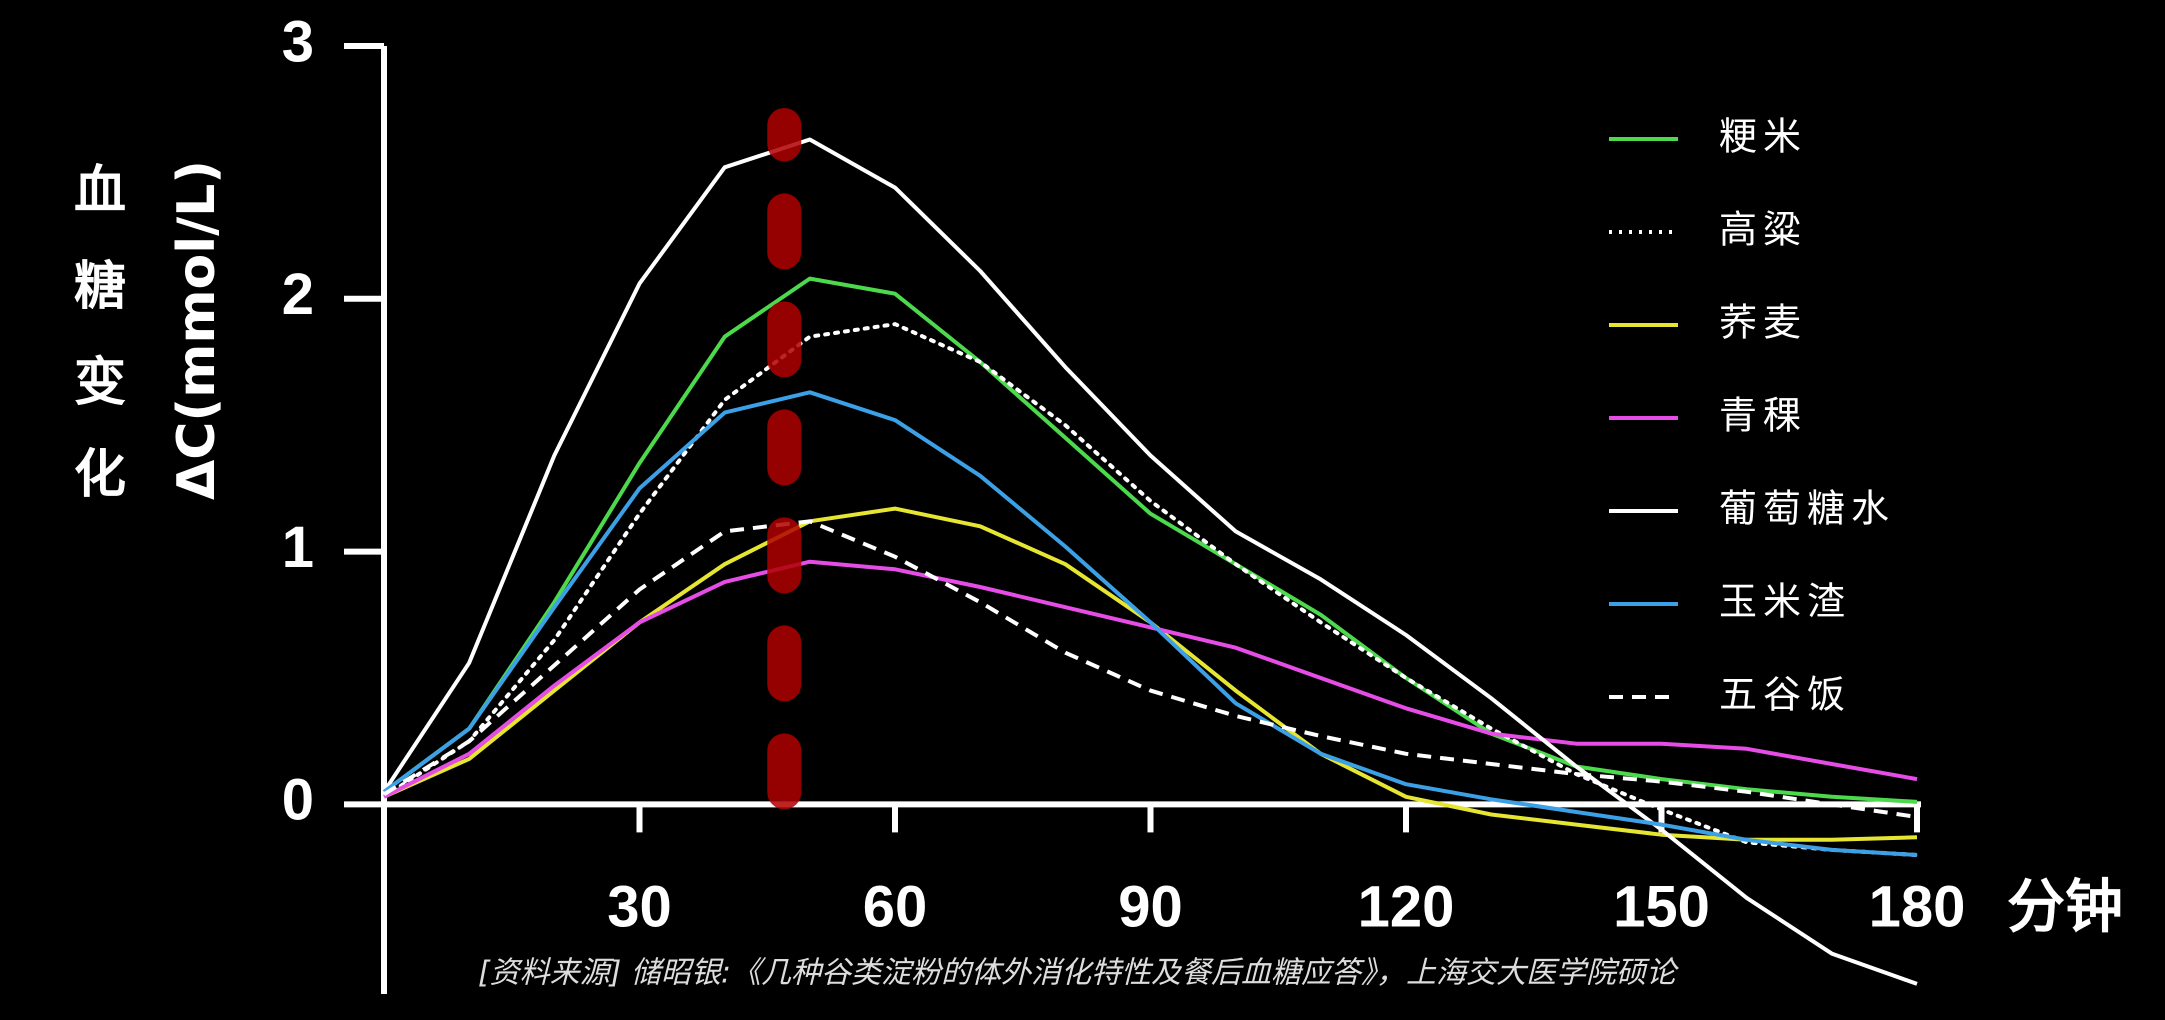  What do you see at coordinates (1406, 906) in the screenshot?
I see `x-tick-label: 120` at bounding box center [1406, 906].